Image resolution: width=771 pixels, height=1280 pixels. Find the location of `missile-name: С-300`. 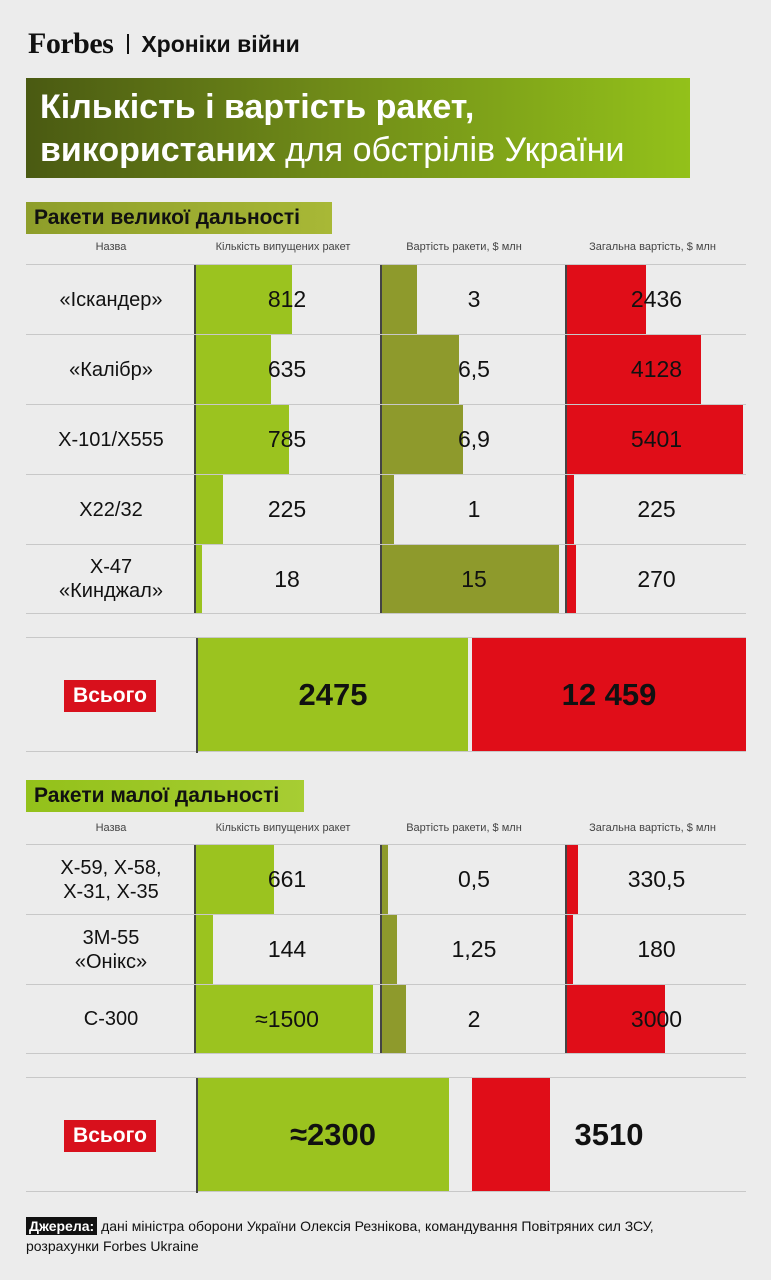

missile-name: С-300 is located at coordinates (111, 1019).